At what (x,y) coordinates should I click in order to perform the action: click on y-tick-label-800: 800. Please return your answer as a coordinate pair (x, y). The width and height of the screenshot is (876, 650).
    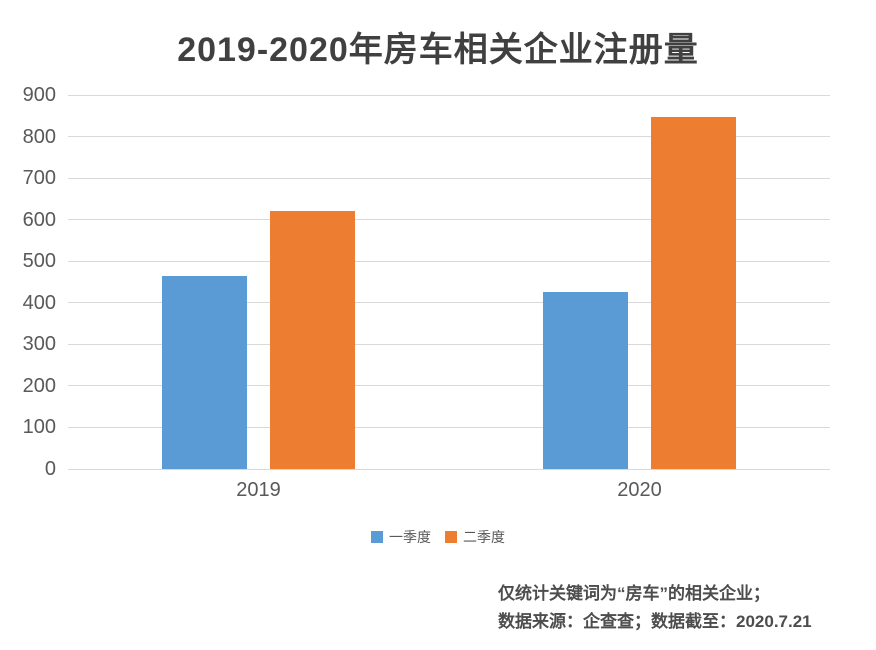
    Looking at the image, I should click on (39, 136).